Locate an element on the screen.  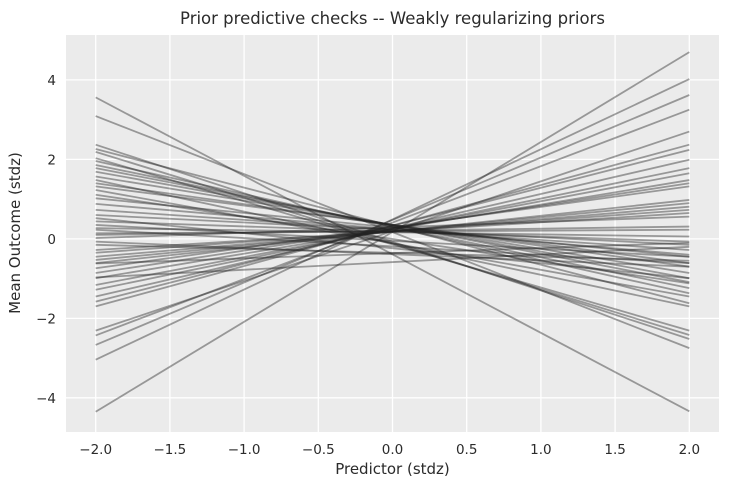
x-tick-label: 1.0 is located at coordinates (540, 450).